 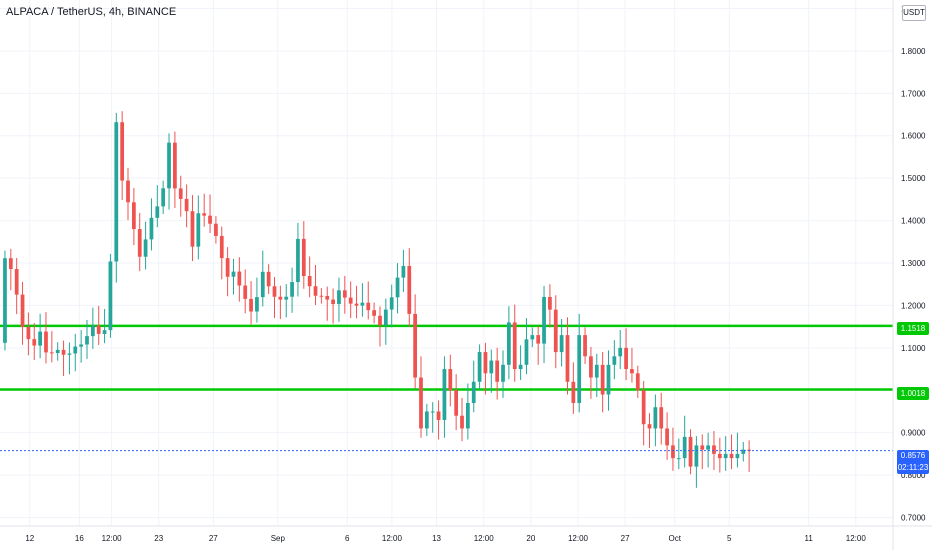 What do you see at coordinates (347, 538) in the screenshot?
I see `time-tick-label: 6` at bounding box center [347, 538].